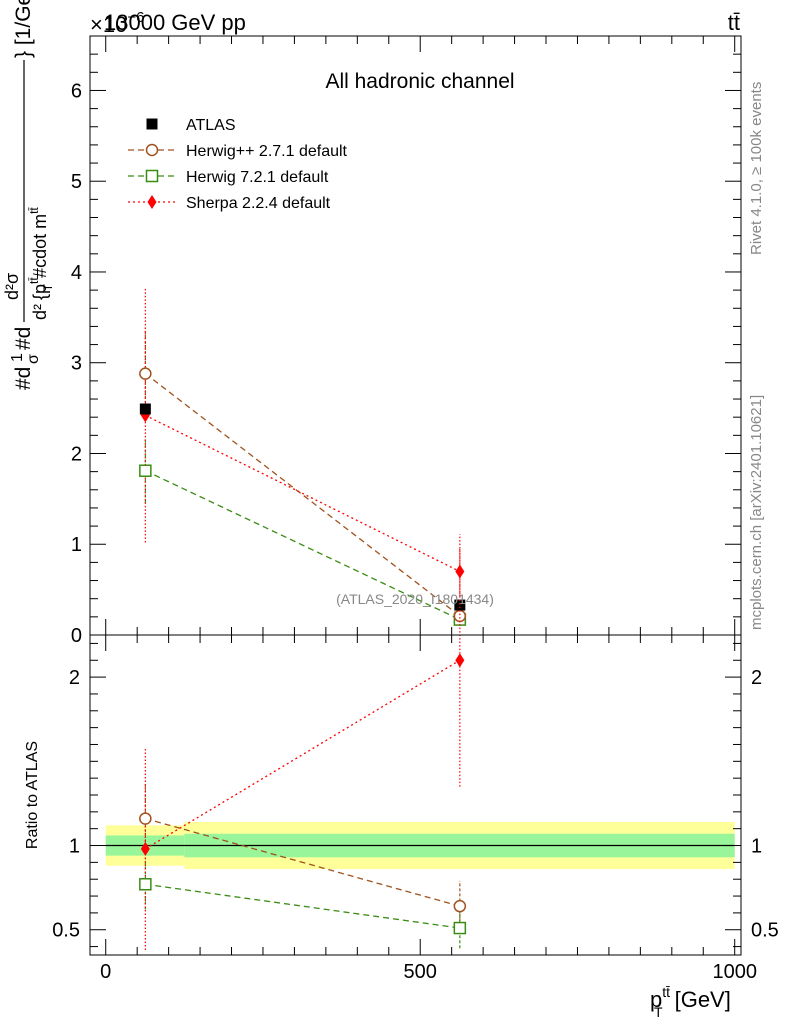 The height and width of the screenshot is (1024, 786). I want to click on main-y-tick-label: 4, so click(76, 273).